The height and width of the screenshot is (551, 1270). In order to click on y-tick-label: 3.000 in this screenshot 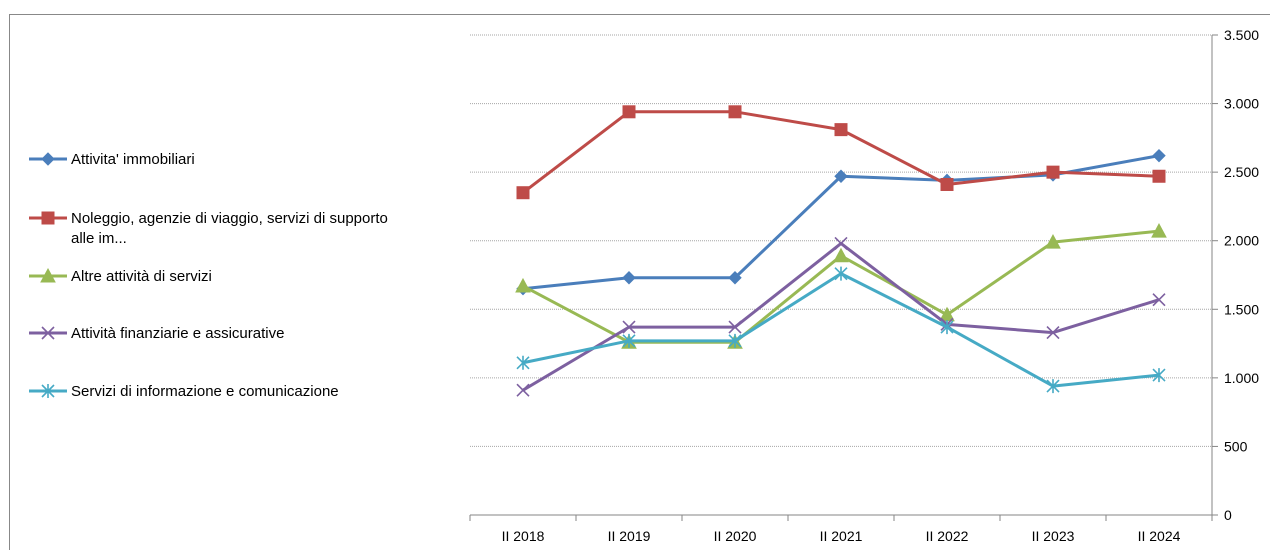, I will do `click(1241, 104)`.